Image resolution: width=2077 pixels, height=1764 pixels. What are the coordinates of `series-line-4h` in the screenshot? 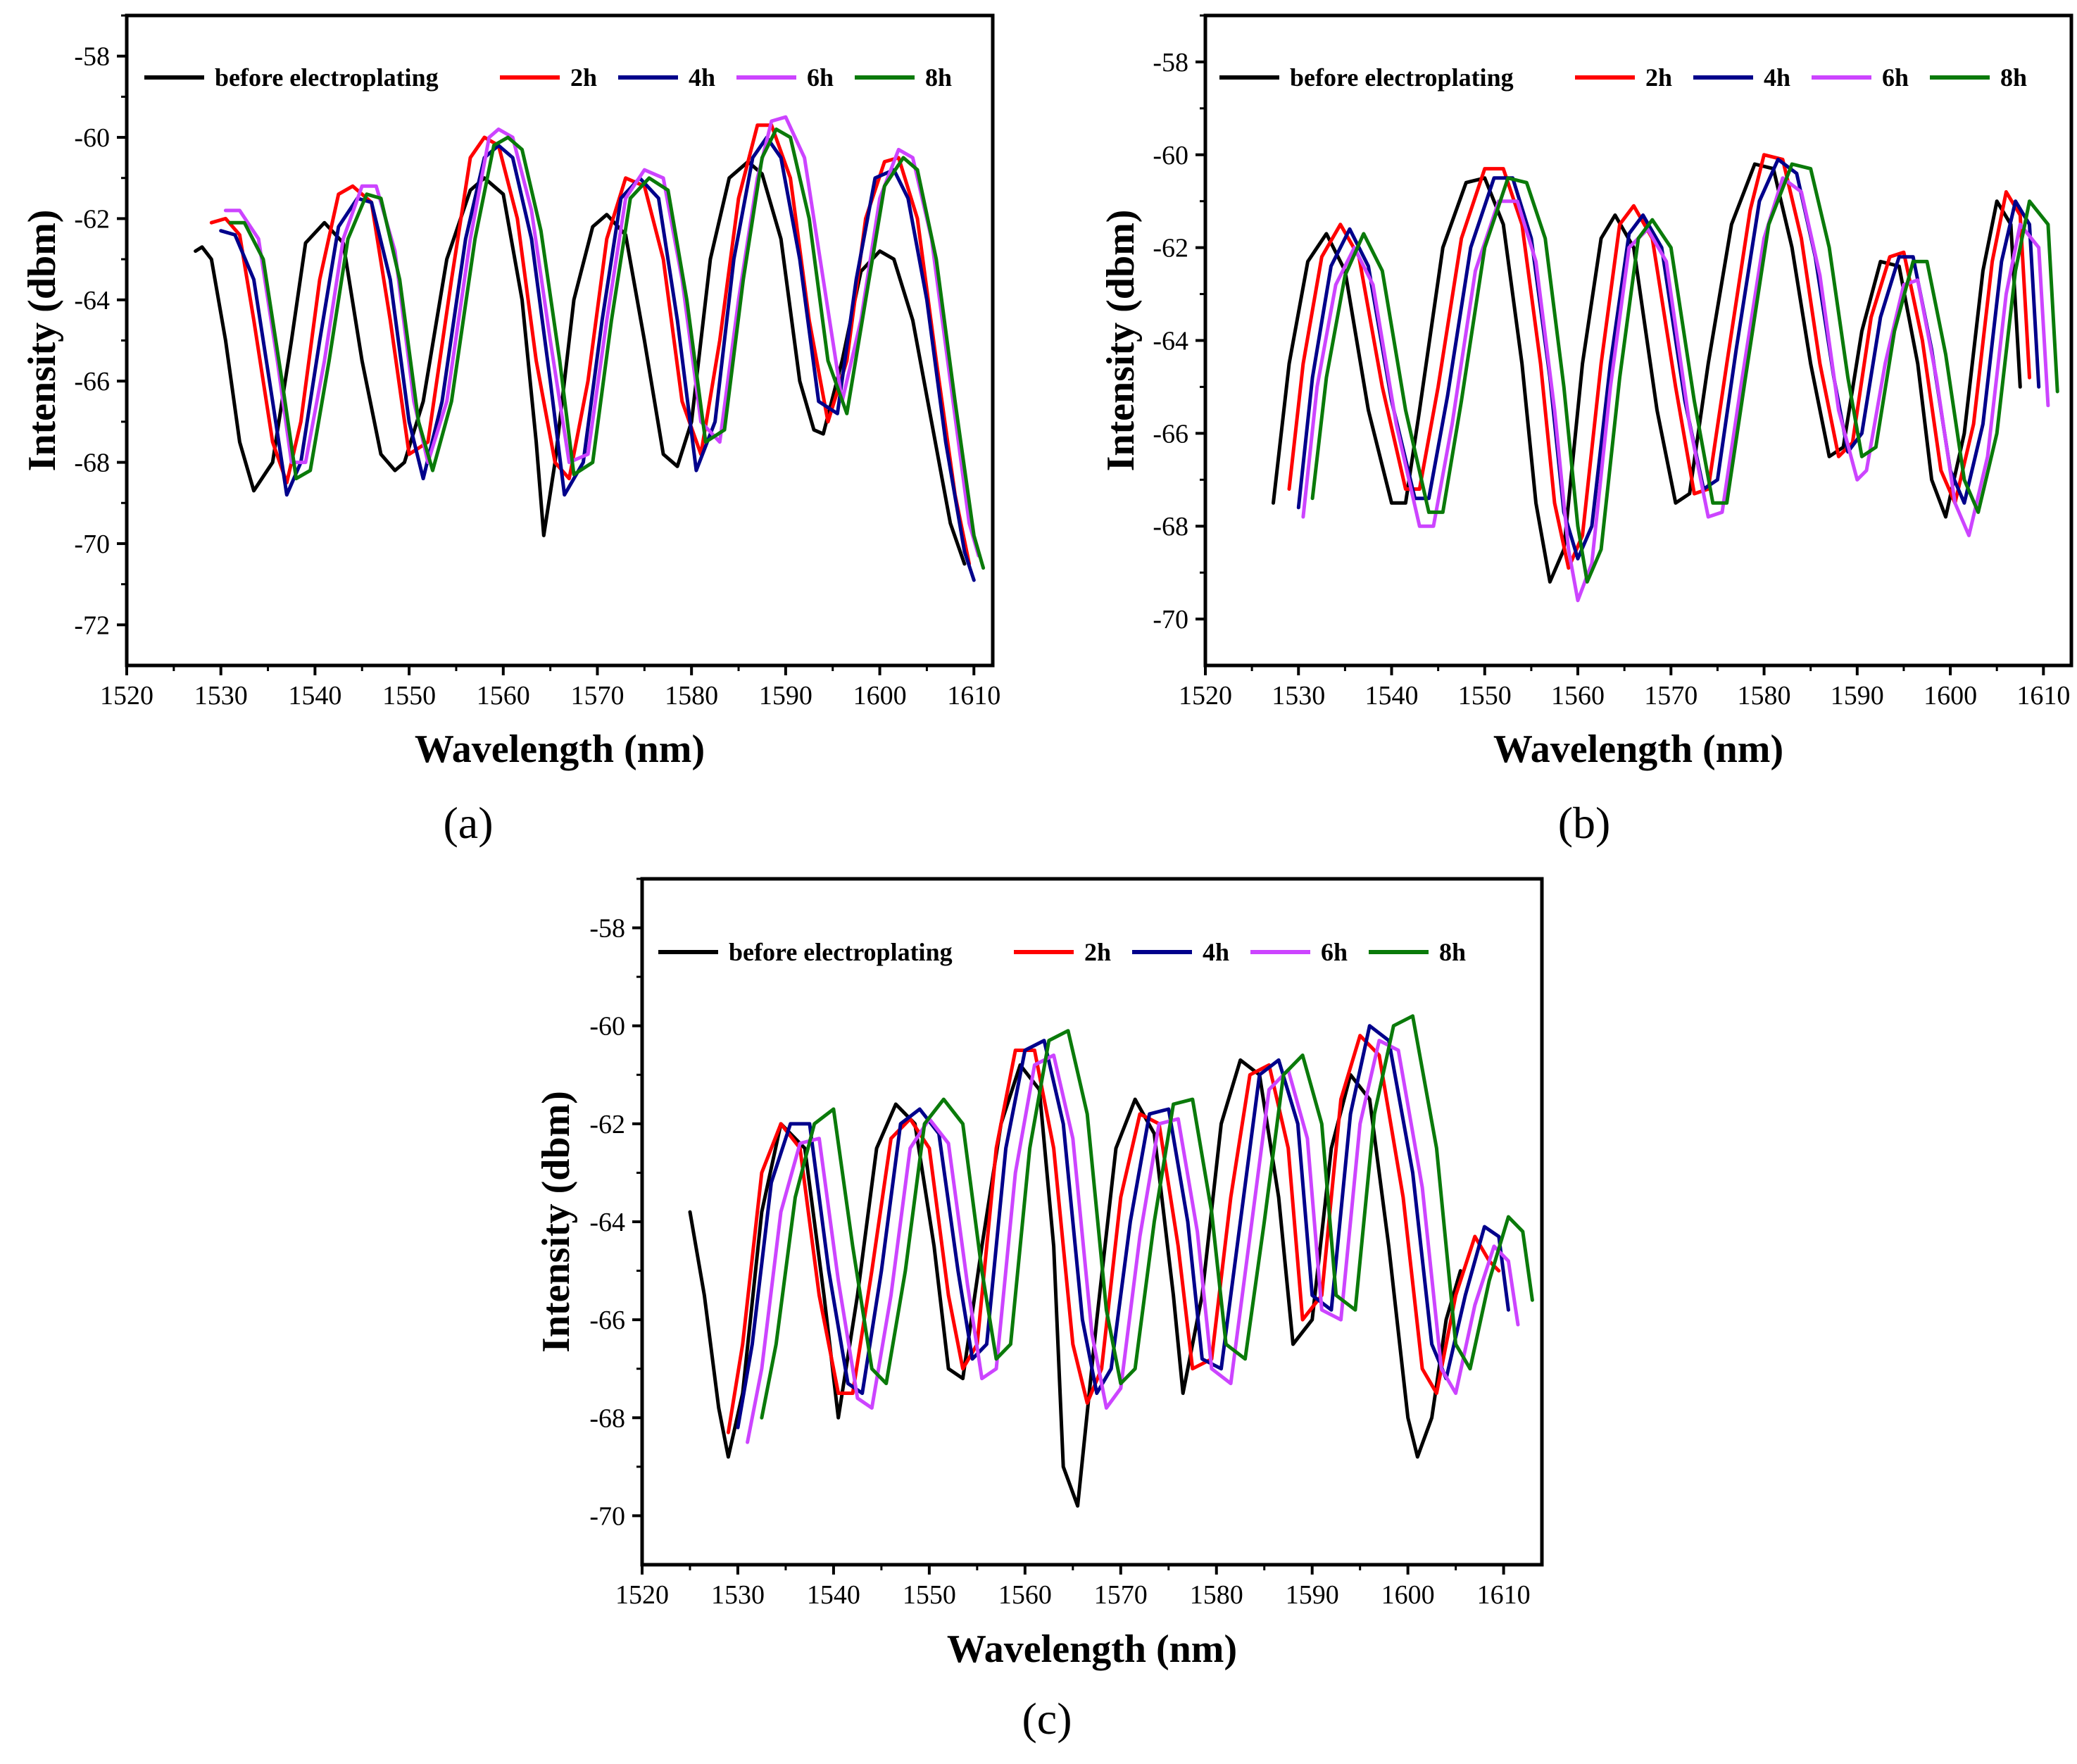 It's located at (1123, 1227).